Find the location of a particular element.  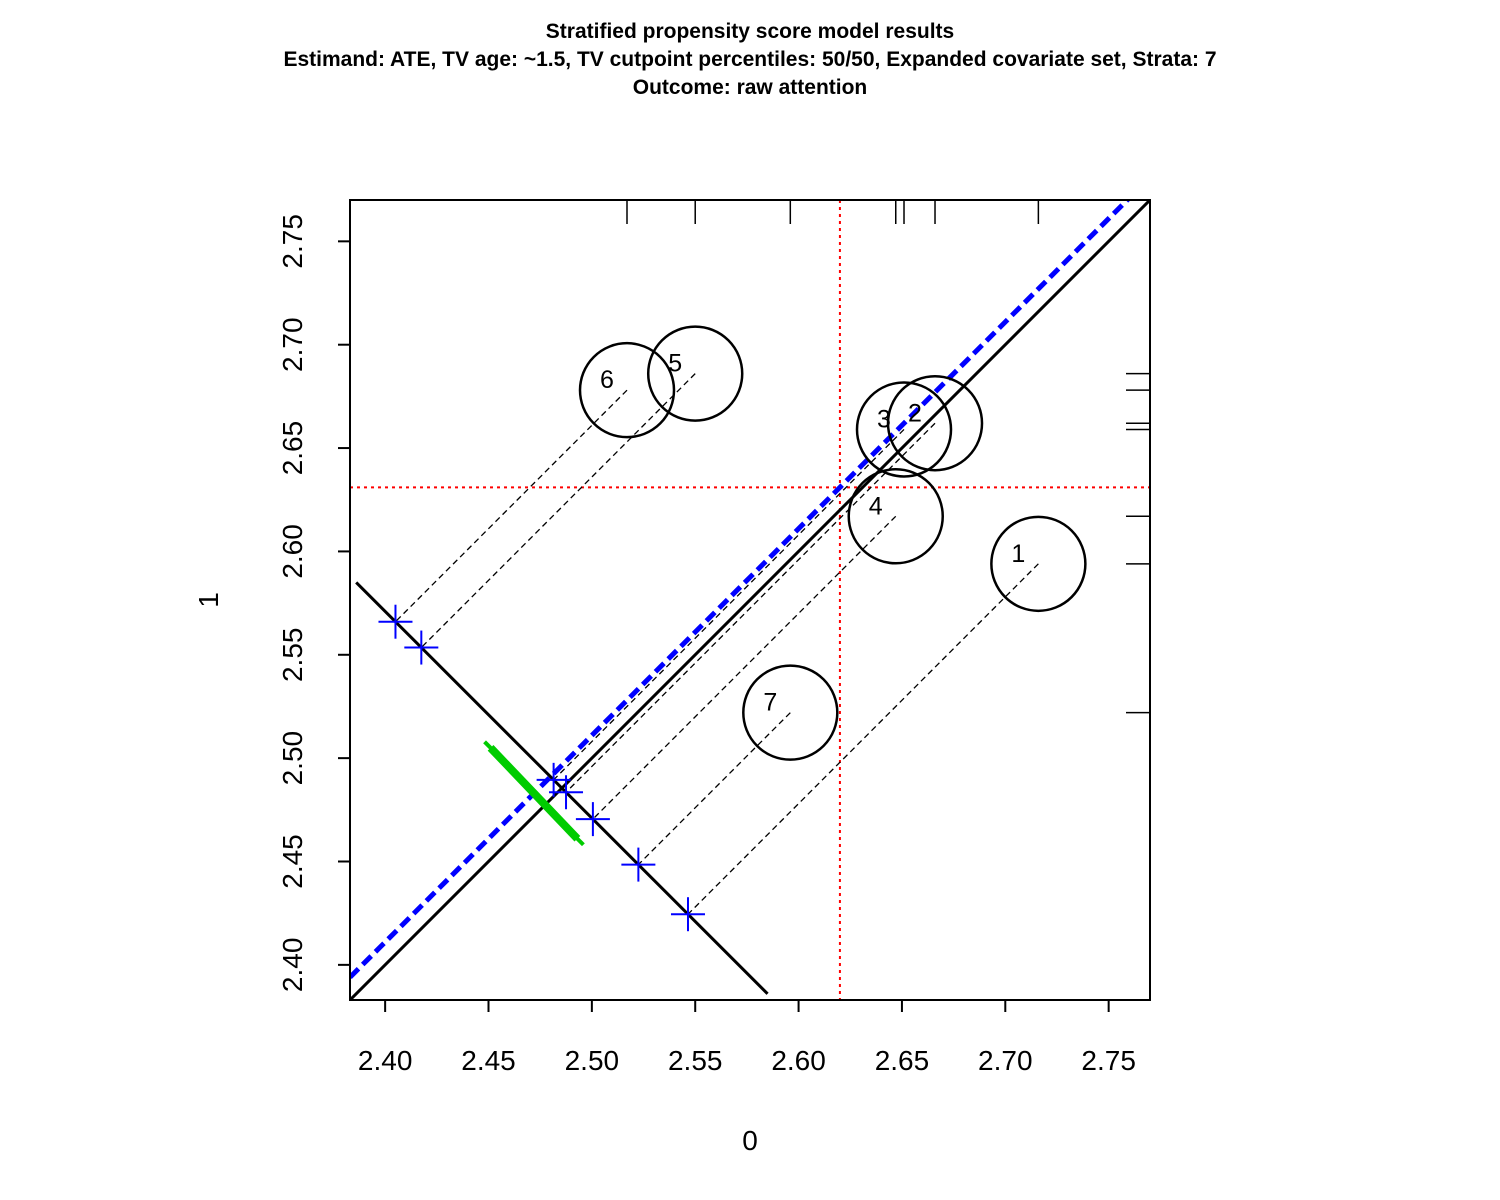

stratum-label-6: 6 is located at coordinates (607, 380).